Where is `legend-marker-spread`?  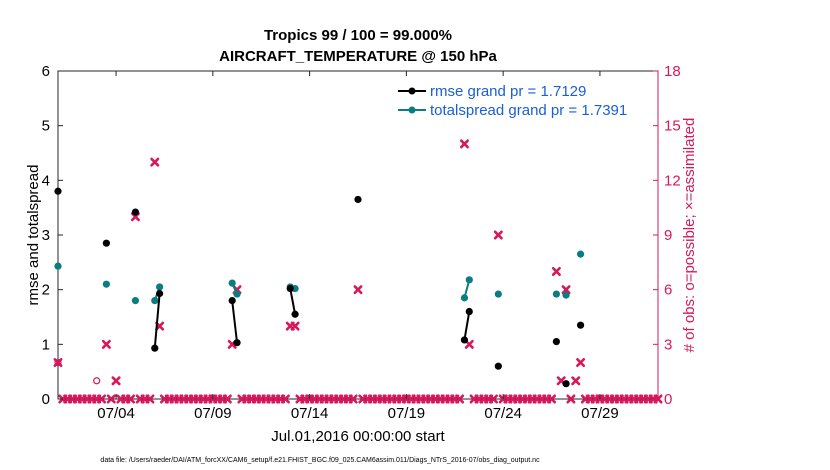
legend-marker-spread is located at coordinates (412, 110).